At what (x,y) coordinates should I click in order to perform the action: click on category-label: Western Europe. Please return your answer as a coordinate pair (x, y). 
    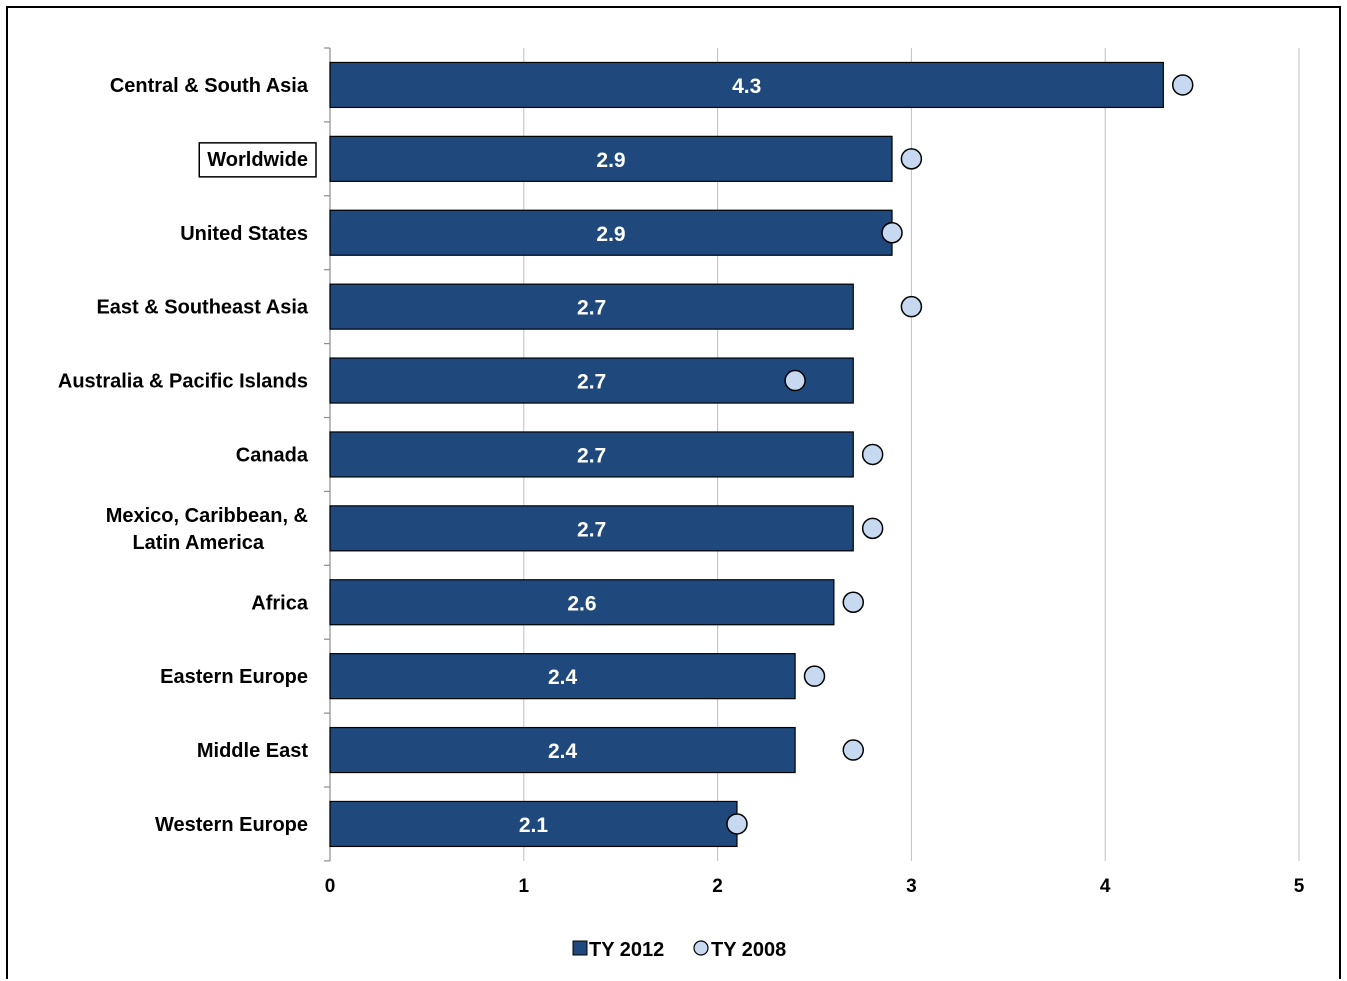
    Looking at the image, I should click on (231, 825).